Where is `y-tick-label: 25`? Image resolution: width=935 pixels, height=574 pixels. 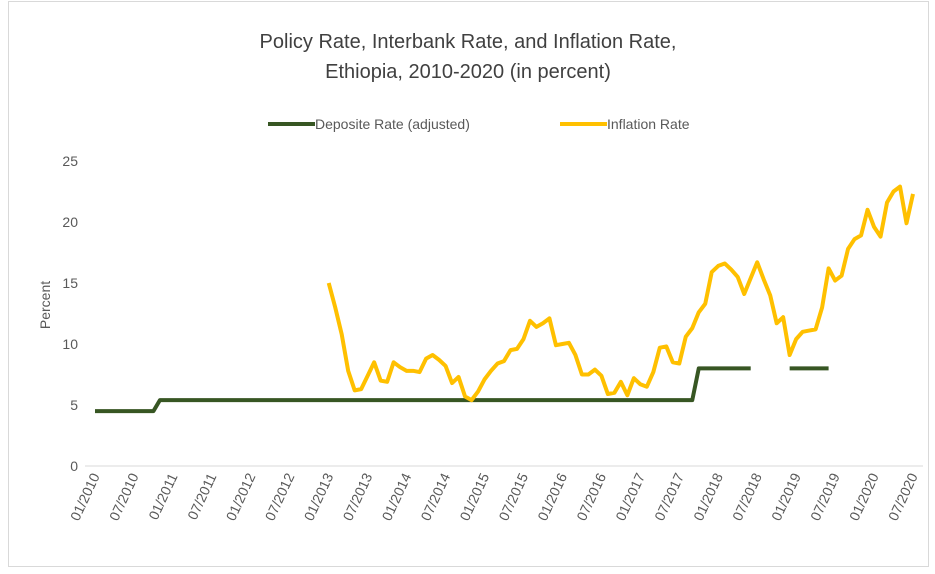
y-tick-label: 25 is located at coordinates (70, 161).